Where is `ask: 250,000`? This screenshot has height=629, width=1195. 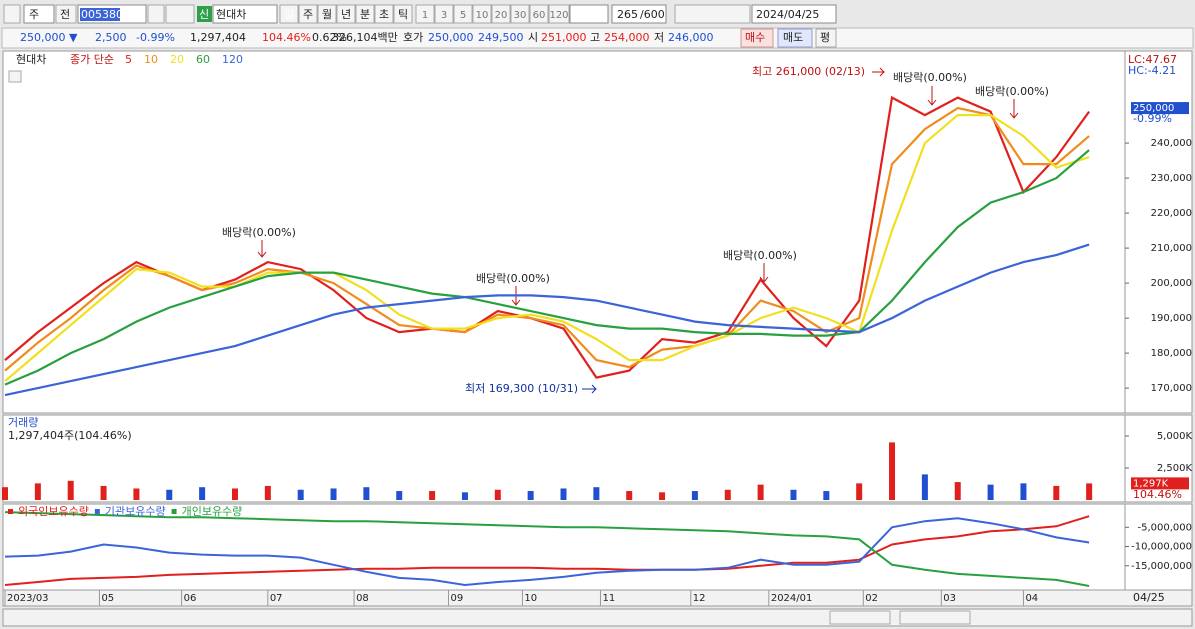
ask: 250,000 is located at coordinates (451, 37).